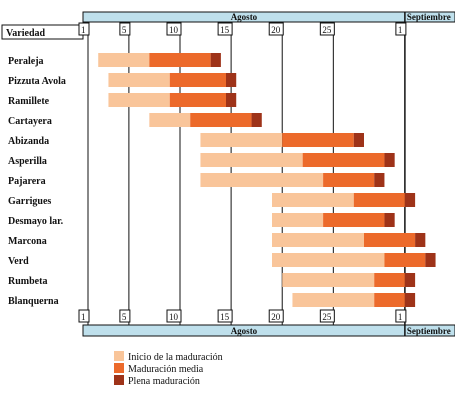 The image size is (455, 394). What do you see at coordinates (27, 181) in the screenshot?
I see `variety-label: Pajarera` at bounding box center [27, 181].